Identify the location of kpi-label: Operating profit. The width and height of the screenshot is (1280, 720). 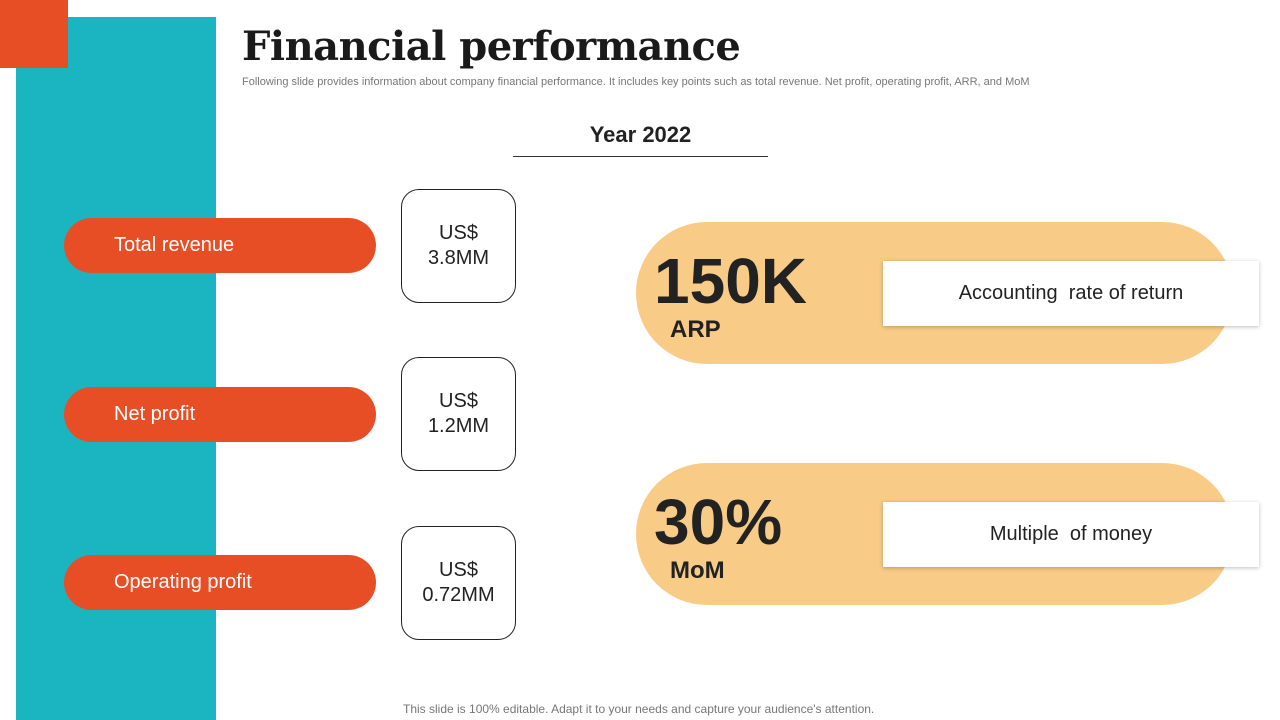
(183, 582).